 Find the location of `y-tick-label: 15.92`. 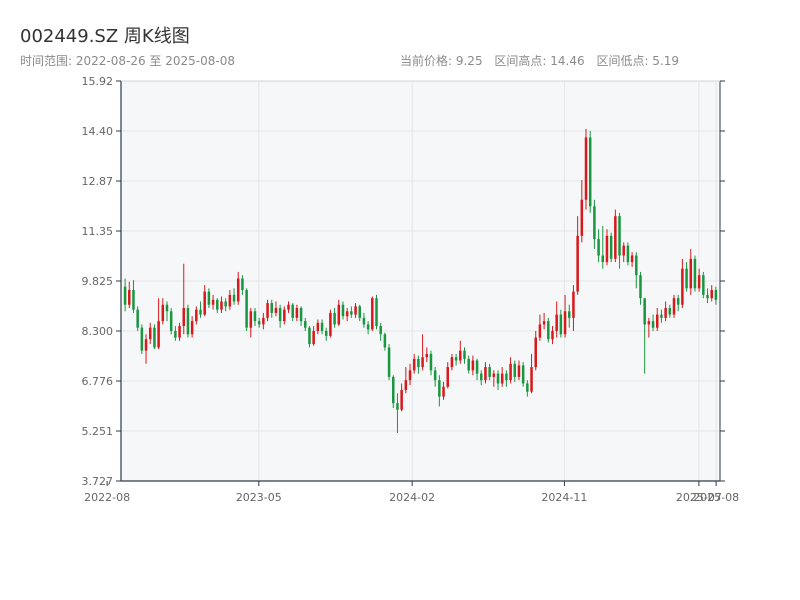

y-tick-label: 15.92 is located at coordinates (98, 81).